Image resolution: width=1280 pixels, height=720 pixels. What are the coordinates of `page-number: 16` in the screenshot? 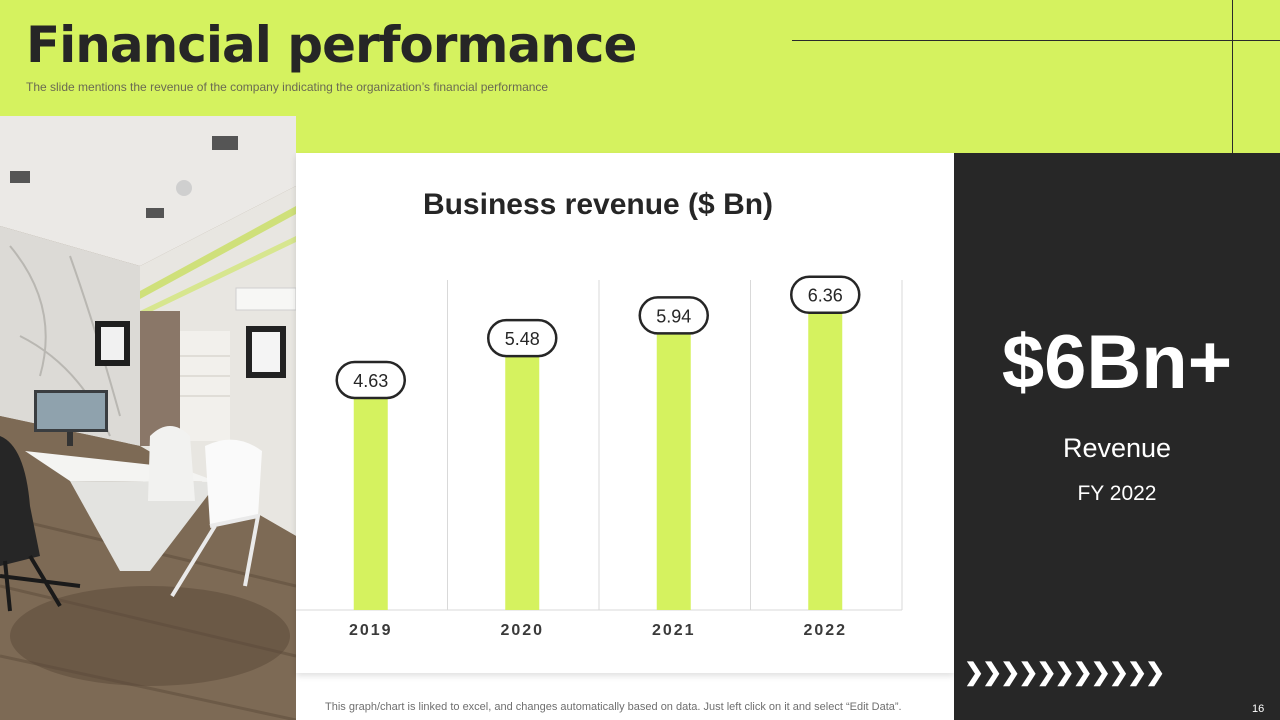 It's located at (1258, 709).